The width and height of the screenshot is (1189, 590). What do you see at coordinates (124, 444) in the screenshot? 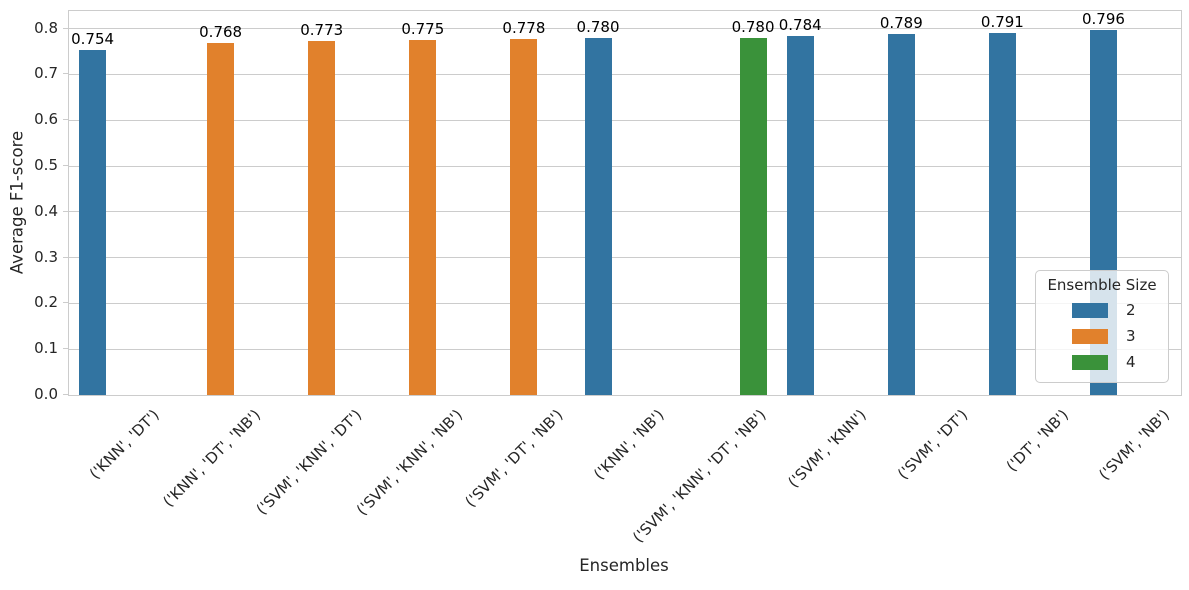
I see `x-tick-label: ('KNN', 'DT')` at bounding box center [124, 444].